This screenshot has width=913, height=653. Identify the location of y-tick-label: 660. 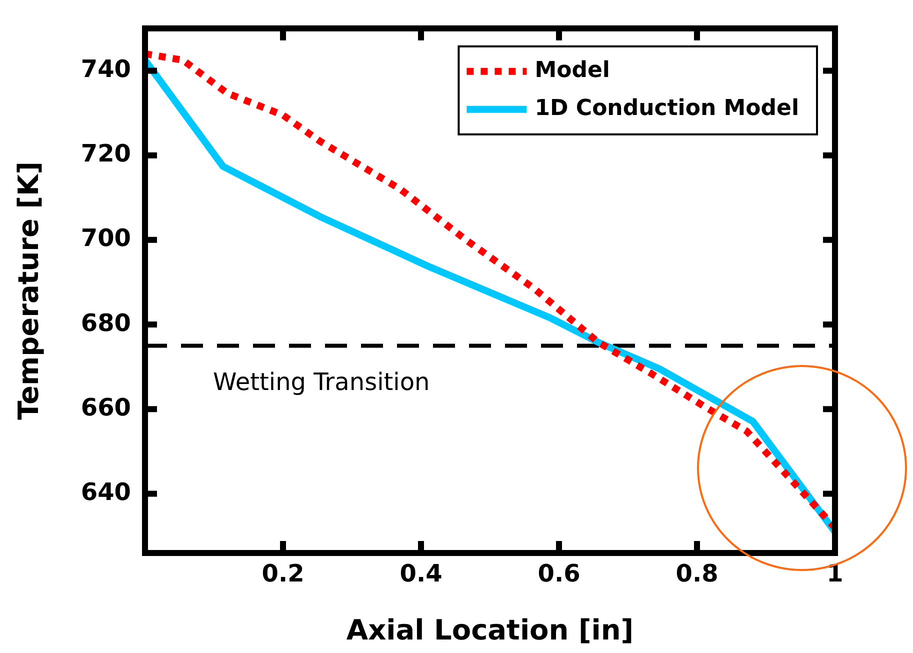
(105, 407).